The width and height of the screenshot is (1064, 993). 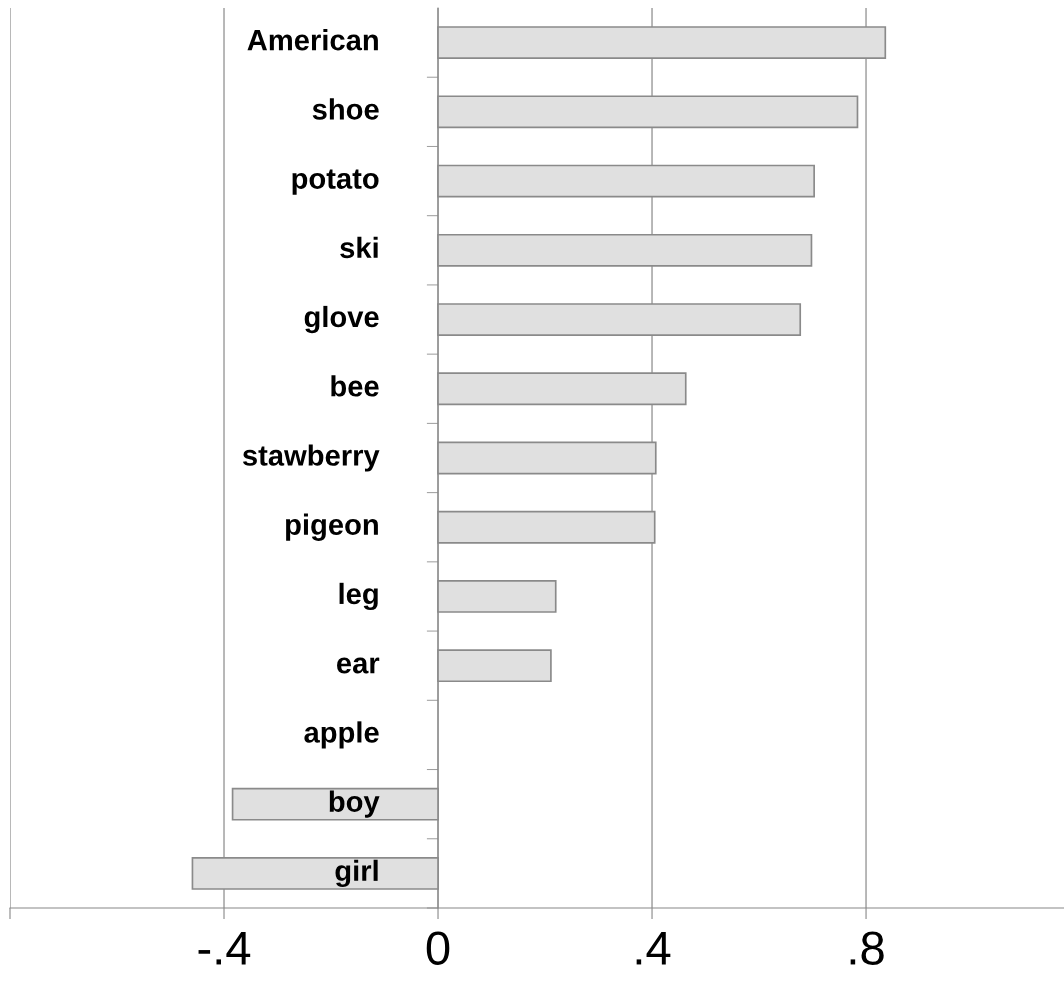 I want to click on y-tick-label: stawberry, so click(x=311, y=458).